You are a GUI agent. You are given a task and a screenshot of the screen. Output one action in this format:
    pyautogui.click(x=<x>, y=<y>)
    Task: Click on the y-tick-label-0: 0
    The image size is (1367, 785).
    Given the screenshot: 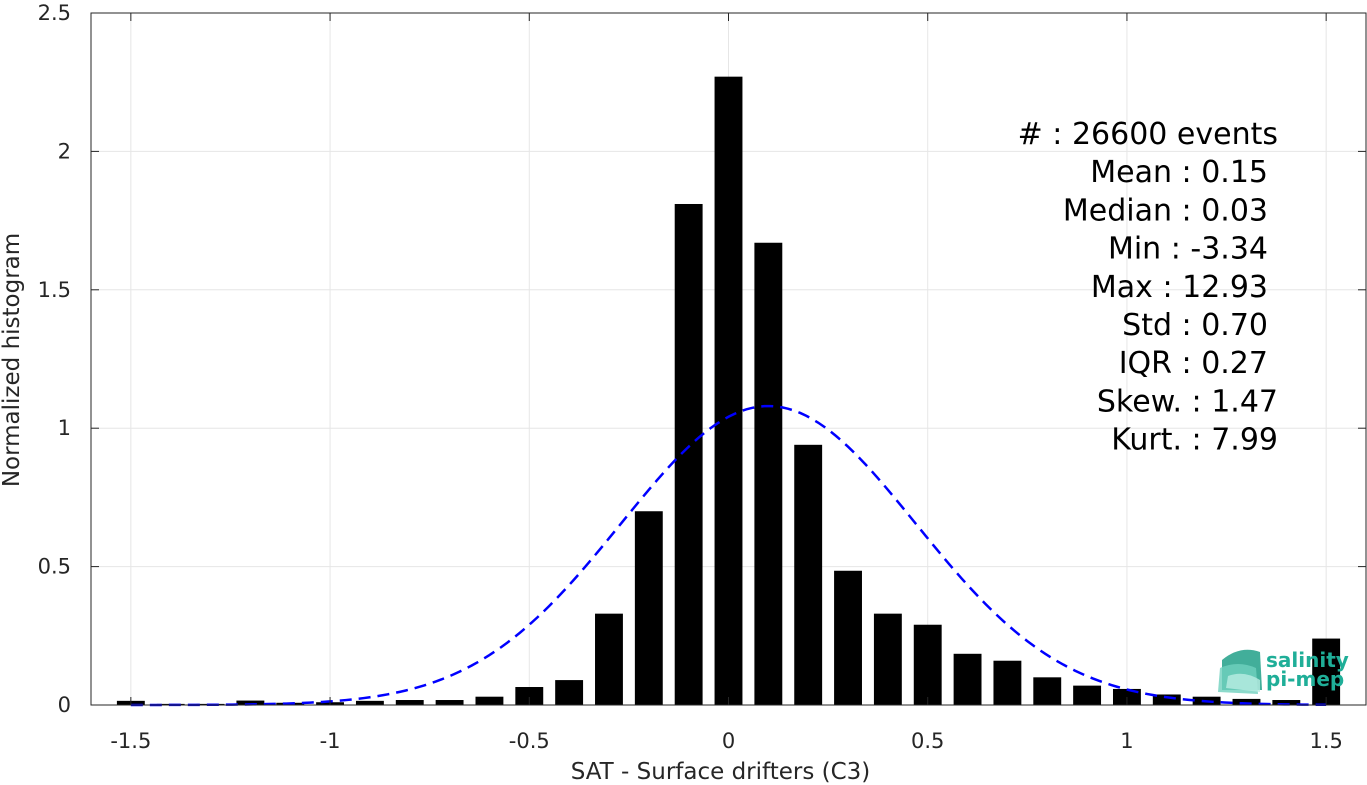 What is the action you would take?
    pyautogui.click(x=64, y=705)
    